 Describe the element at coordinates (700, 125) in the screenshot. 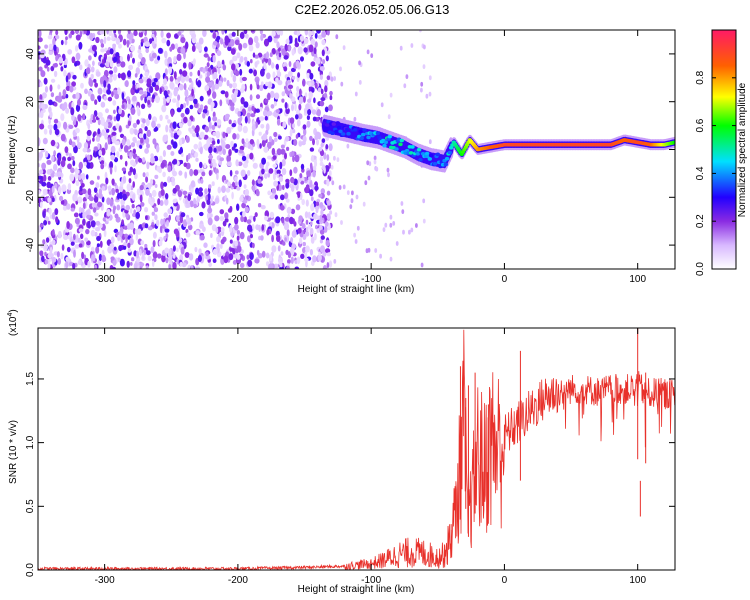

I see `colorbar-tick-label: 0.6` at that location.